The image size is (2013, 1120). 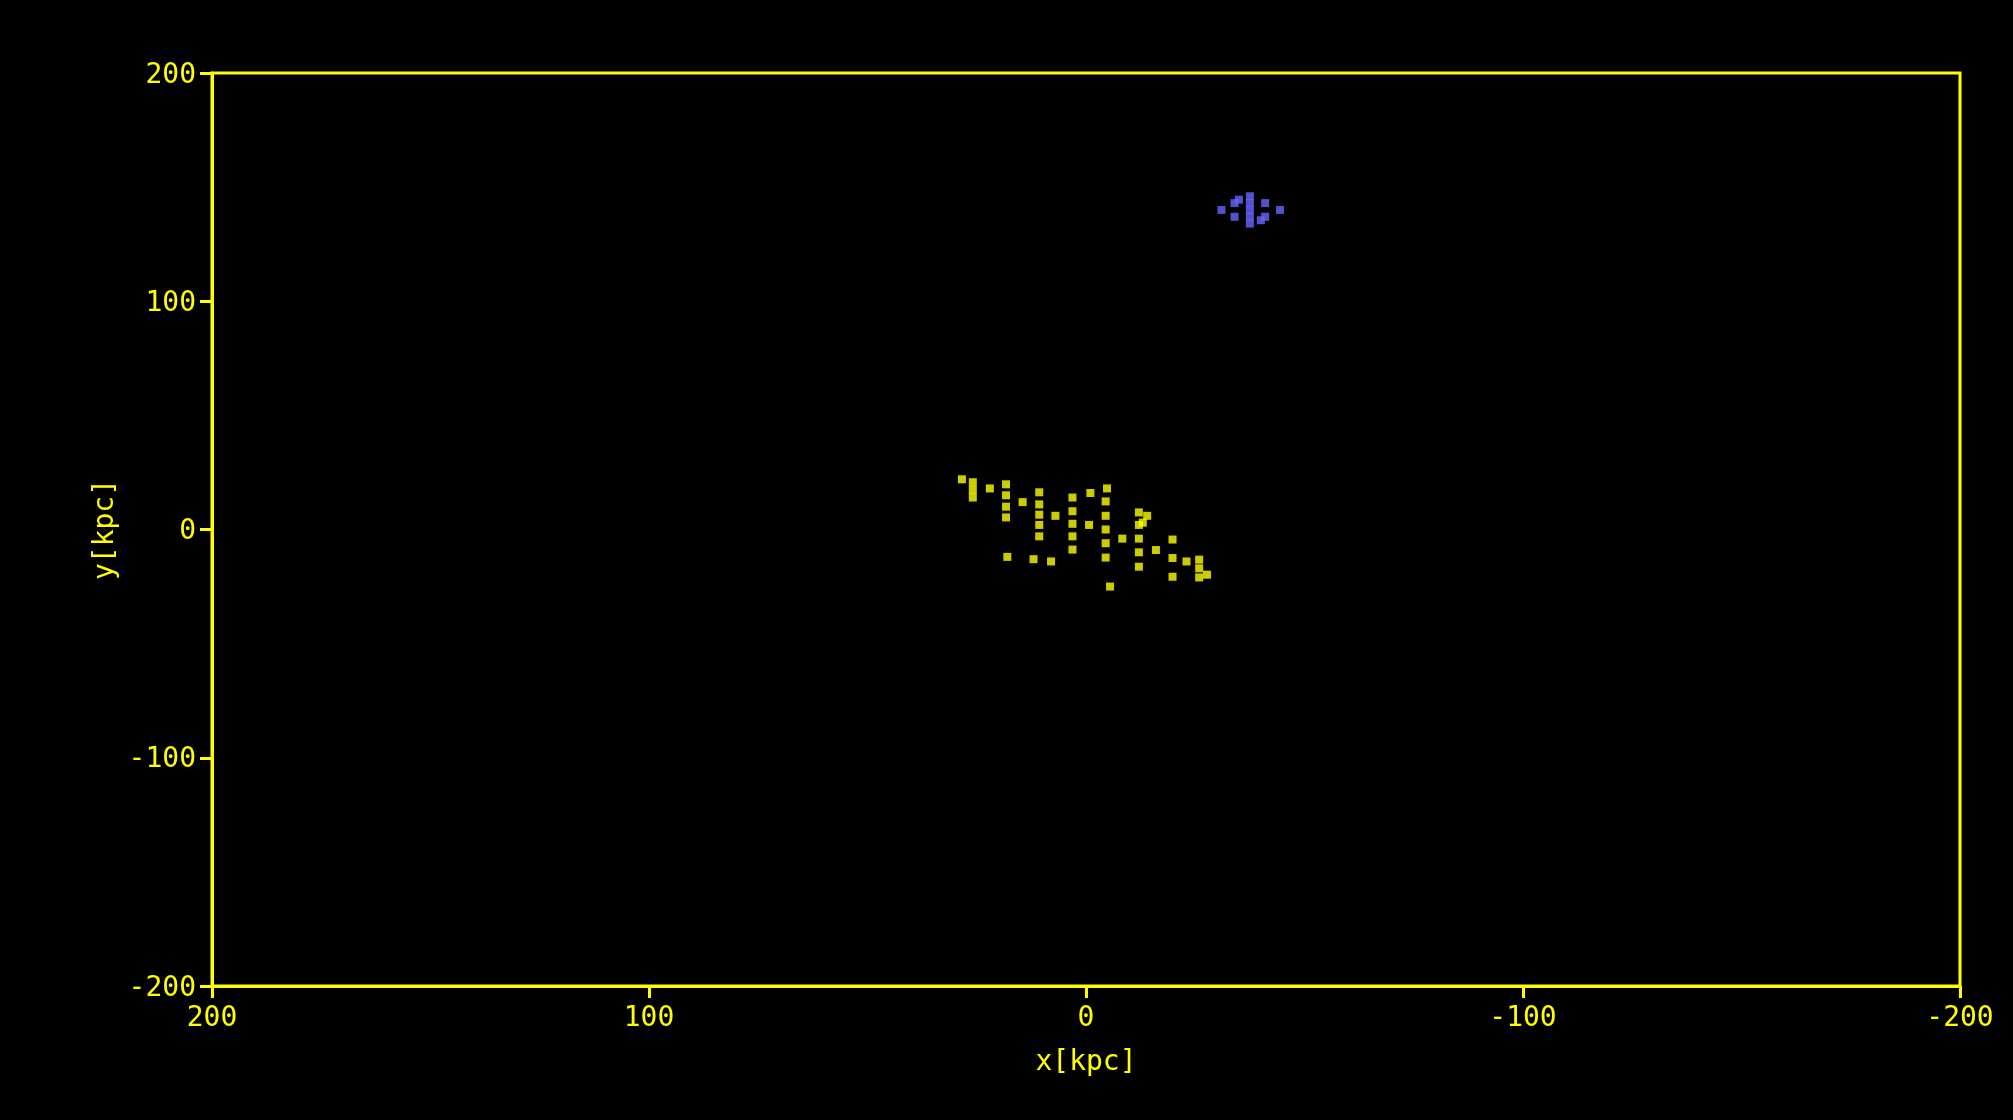 I want to click on y-tick-label: -100, so click(x=162, y=758).